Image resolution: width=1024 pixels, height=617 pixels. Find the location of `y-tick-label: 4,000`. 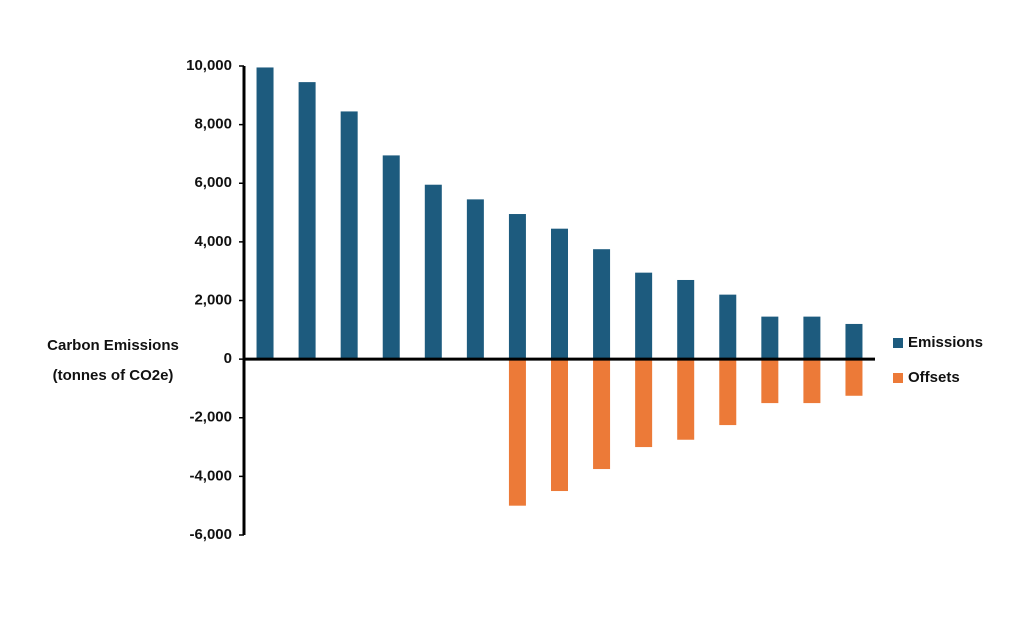

y-tick-label: 4,000 is located at coordinates (213, 241).